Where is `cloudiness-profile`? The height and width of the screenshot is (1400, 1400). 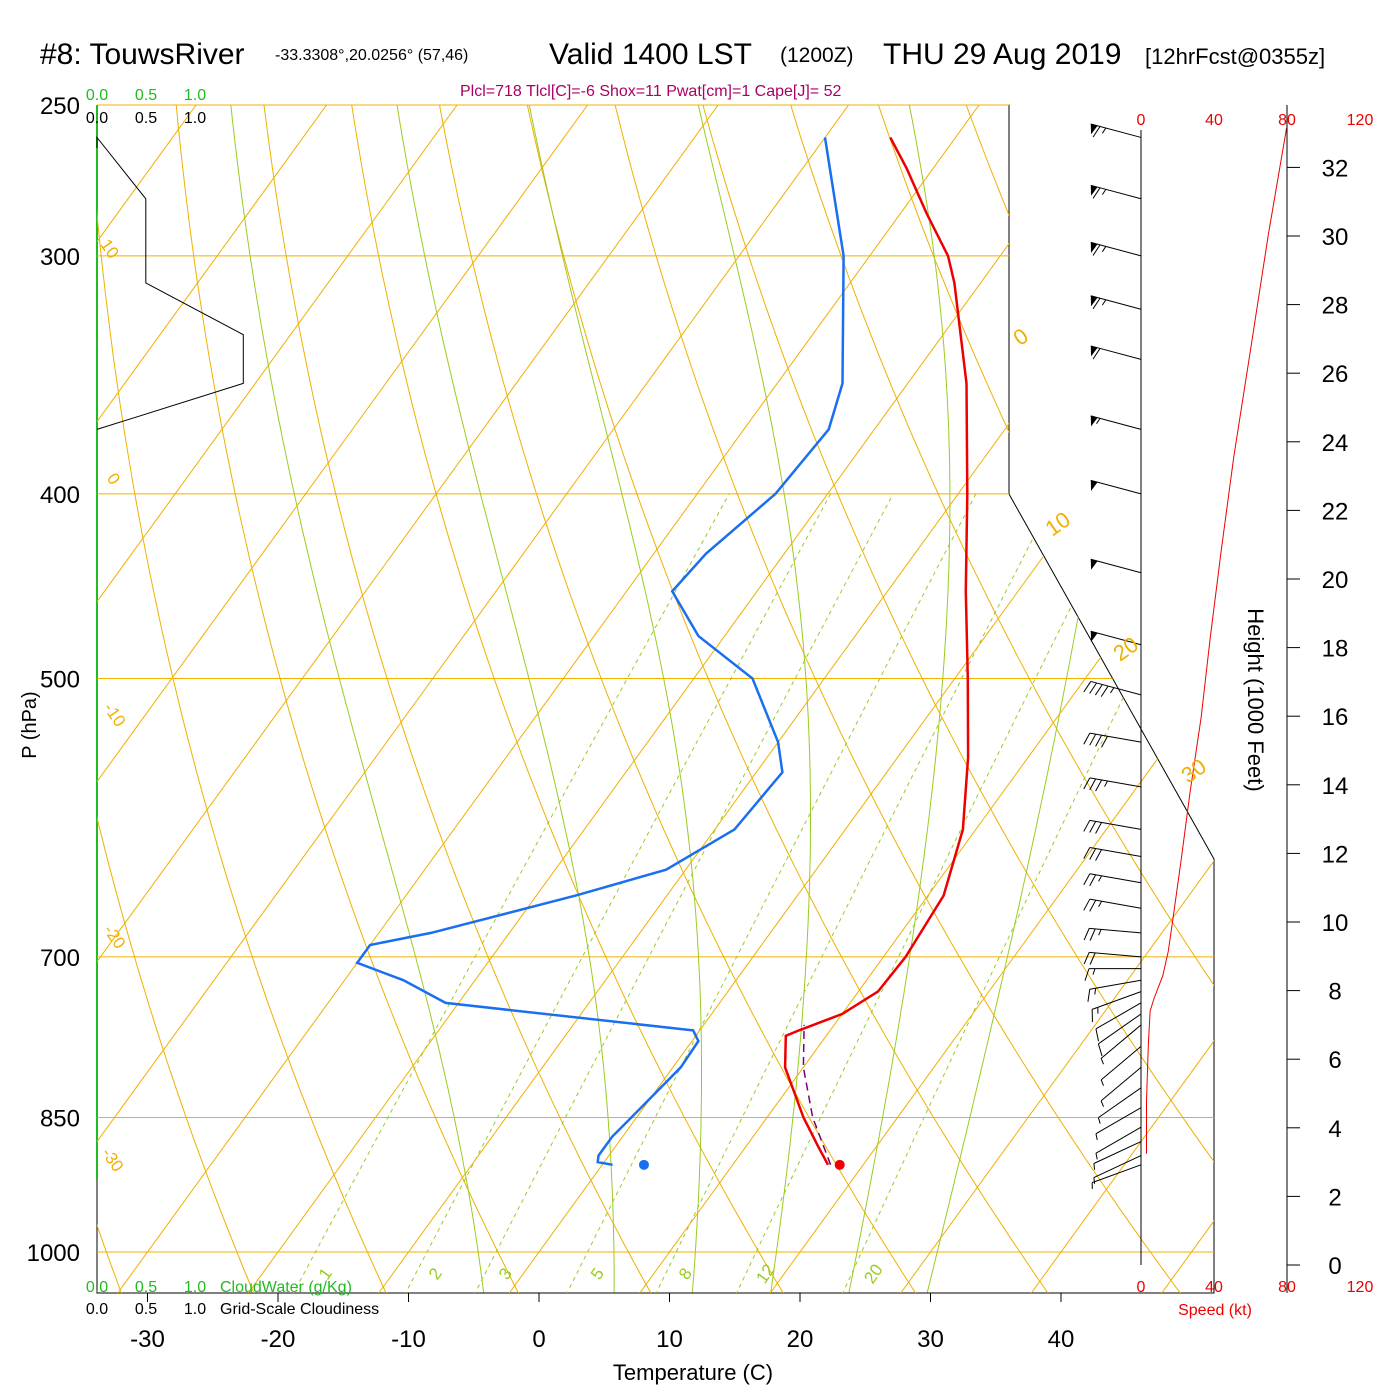
cloudiness-profile is located at coordinates (170, 283).